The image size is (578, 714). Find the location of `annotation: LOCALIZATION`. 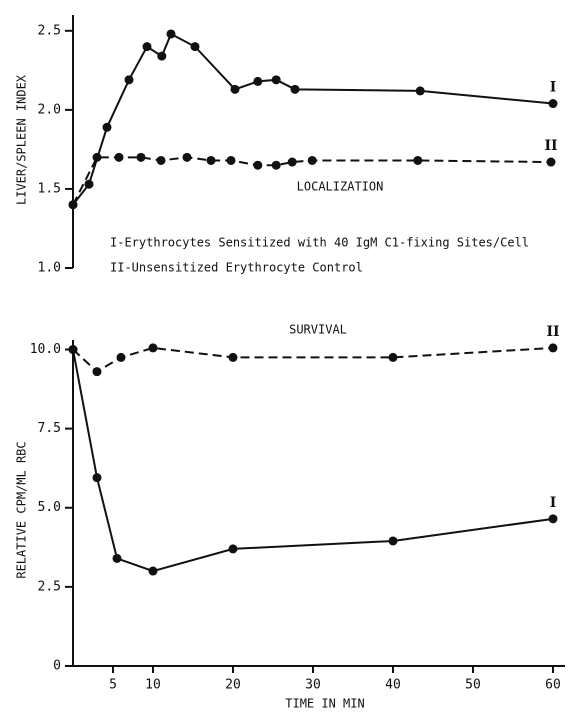

annotation: LOCALIZATION is located at coordinates (340, 187).